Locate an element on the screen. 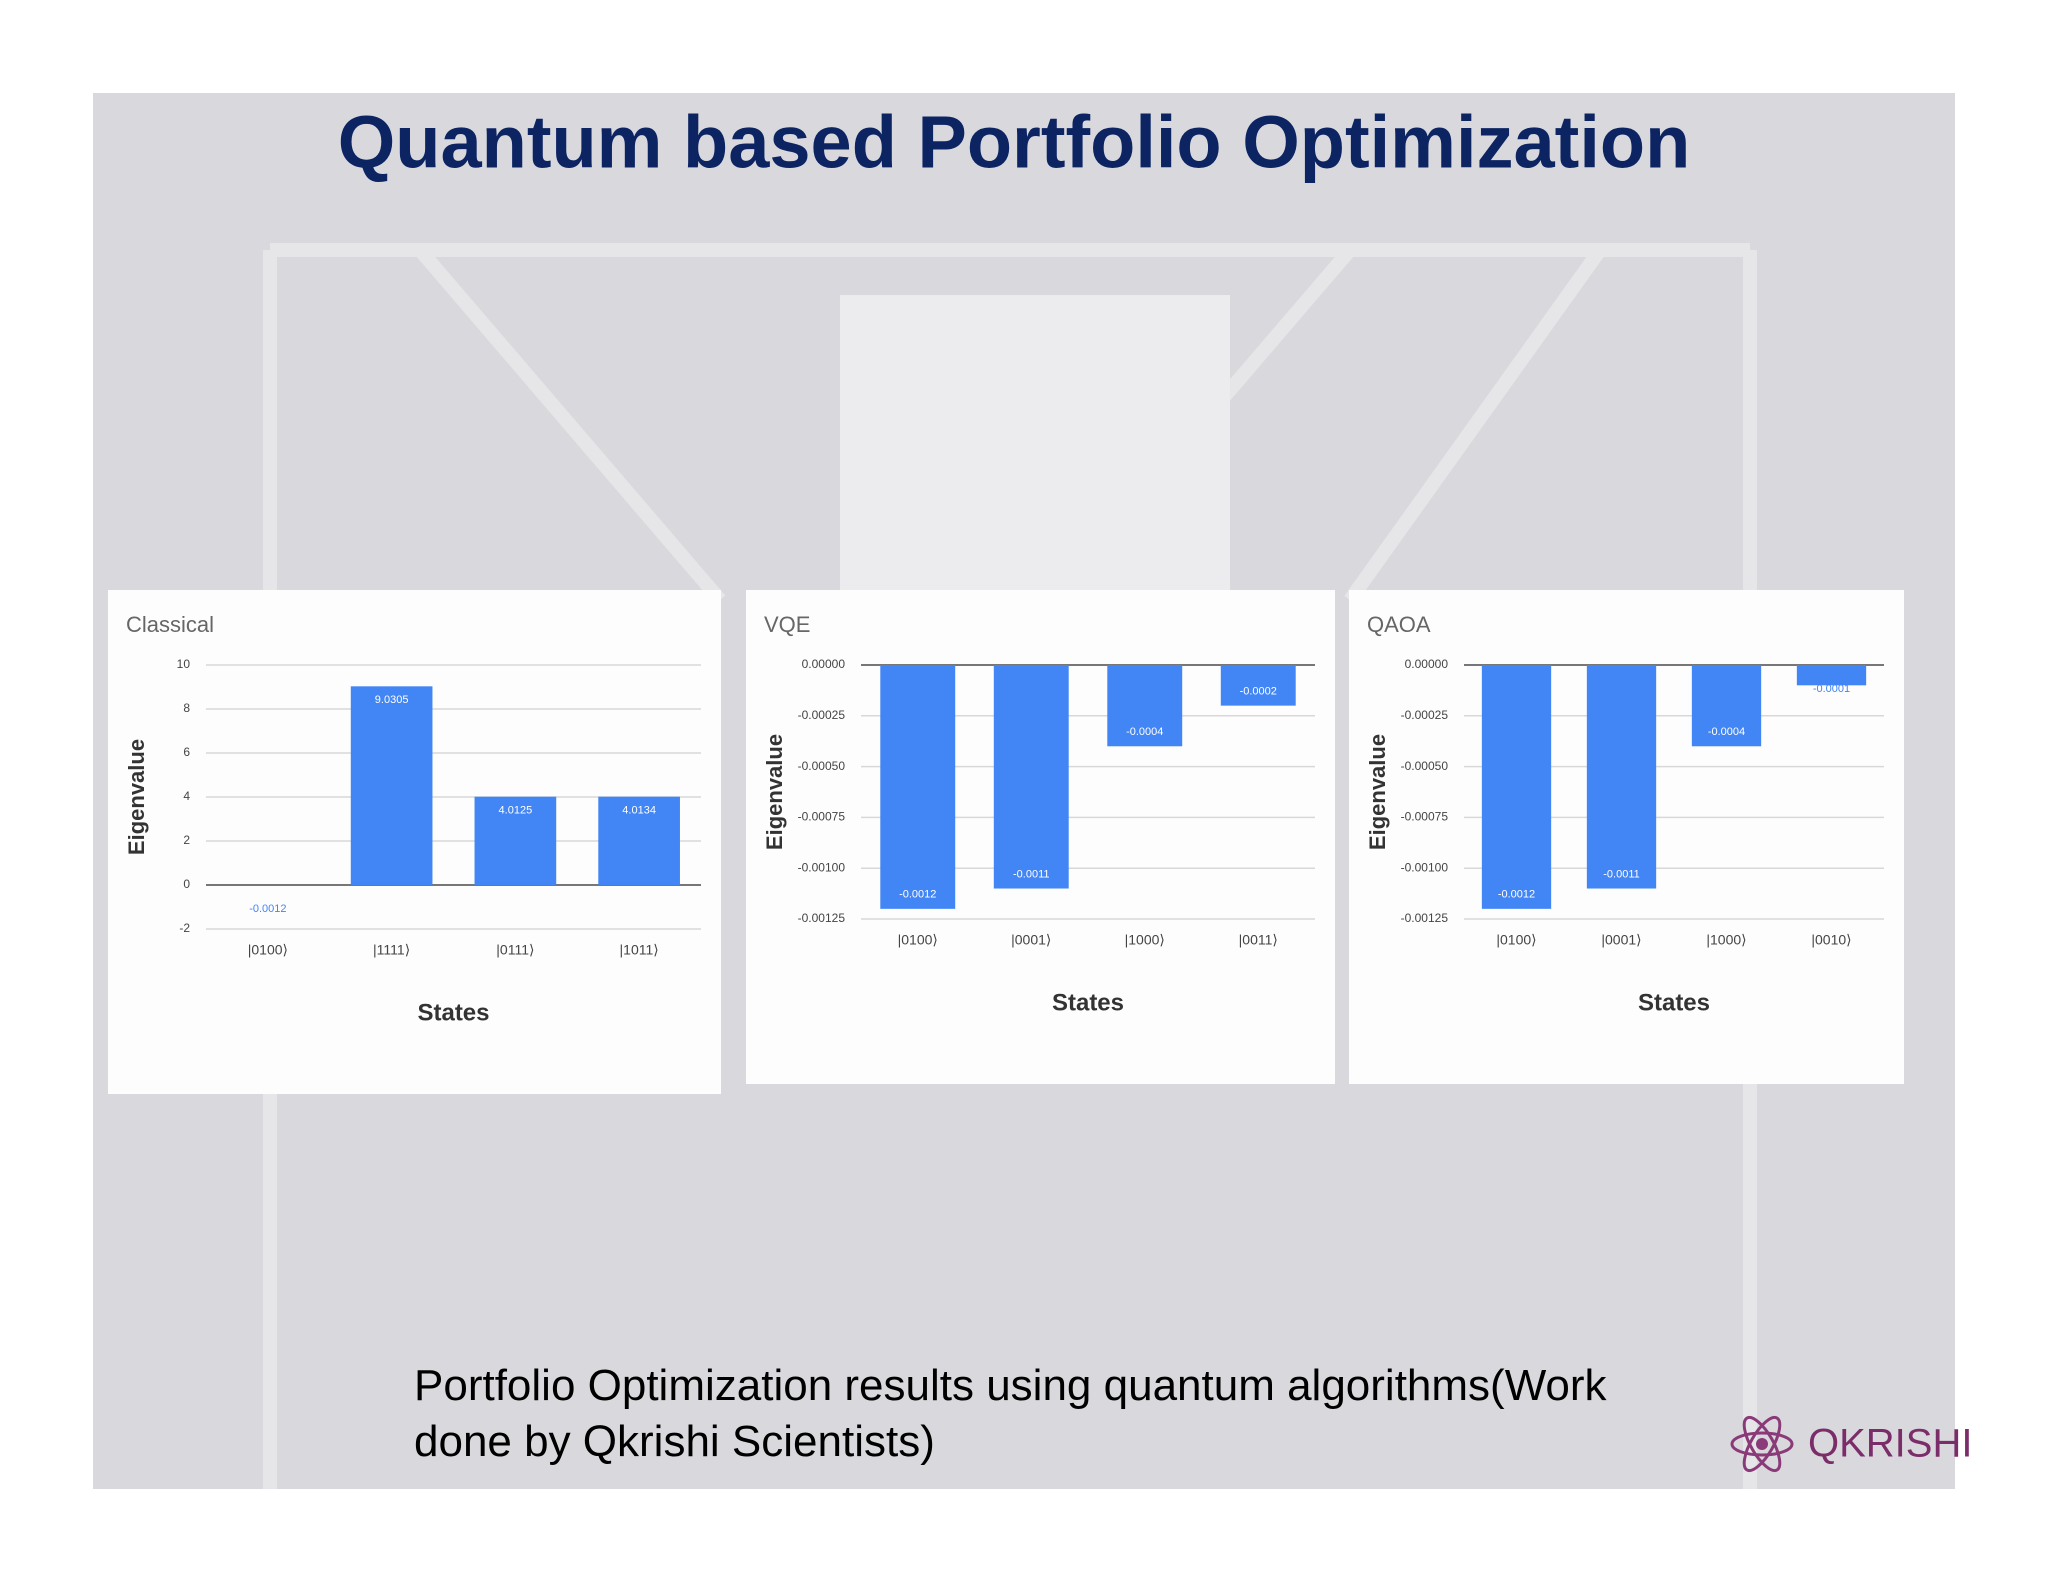 The height and width of the screenshot is (1582, 2048). y-tick-label: 6 is located at coordinates (186, 752).